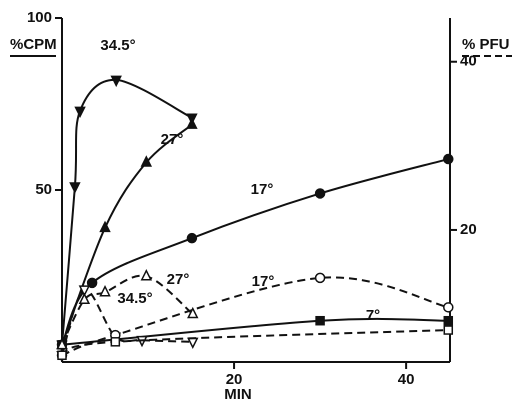  What do you see at coordinates (238, 394) in the screenshot?
I see `x-axis-label: MIN` at bounding box center [238, 394].